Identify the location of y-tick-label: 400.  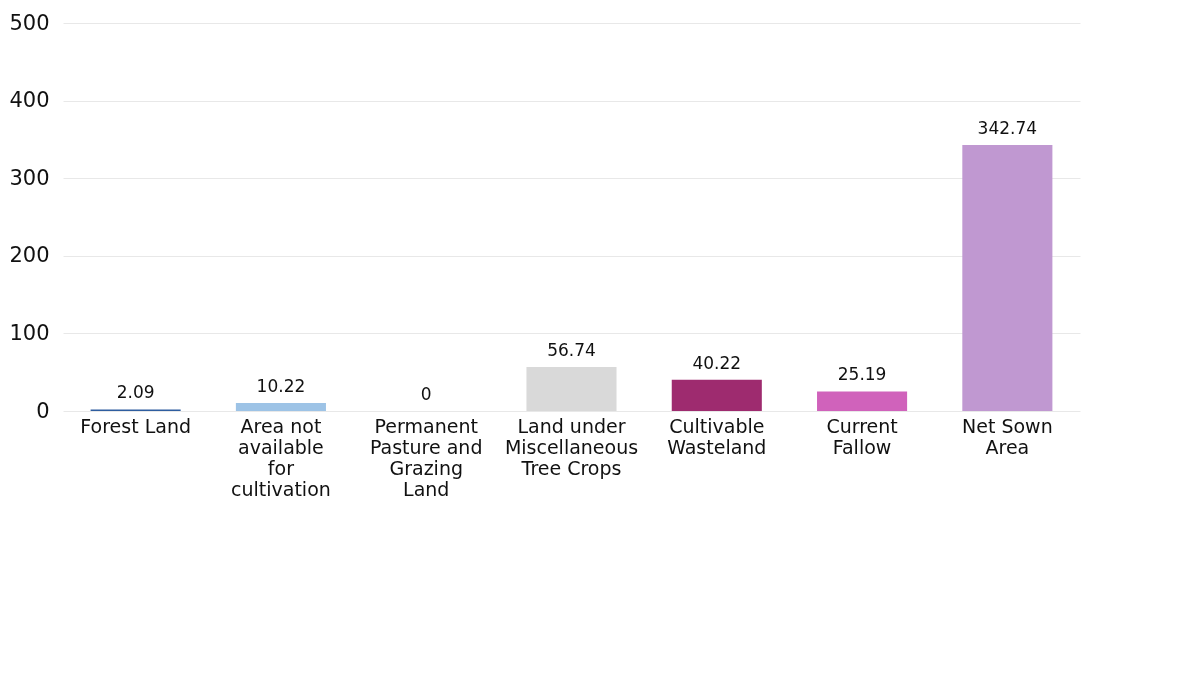
(29, 100).